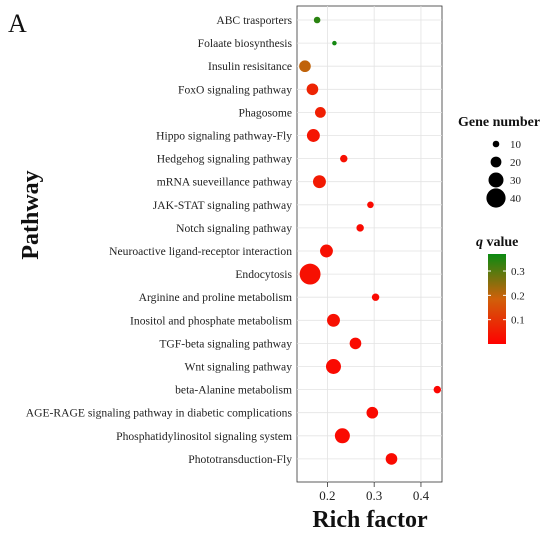 This screenshot has height=536, width=550. I want to click on size-legend-title: Gene number, so click(499, 122).